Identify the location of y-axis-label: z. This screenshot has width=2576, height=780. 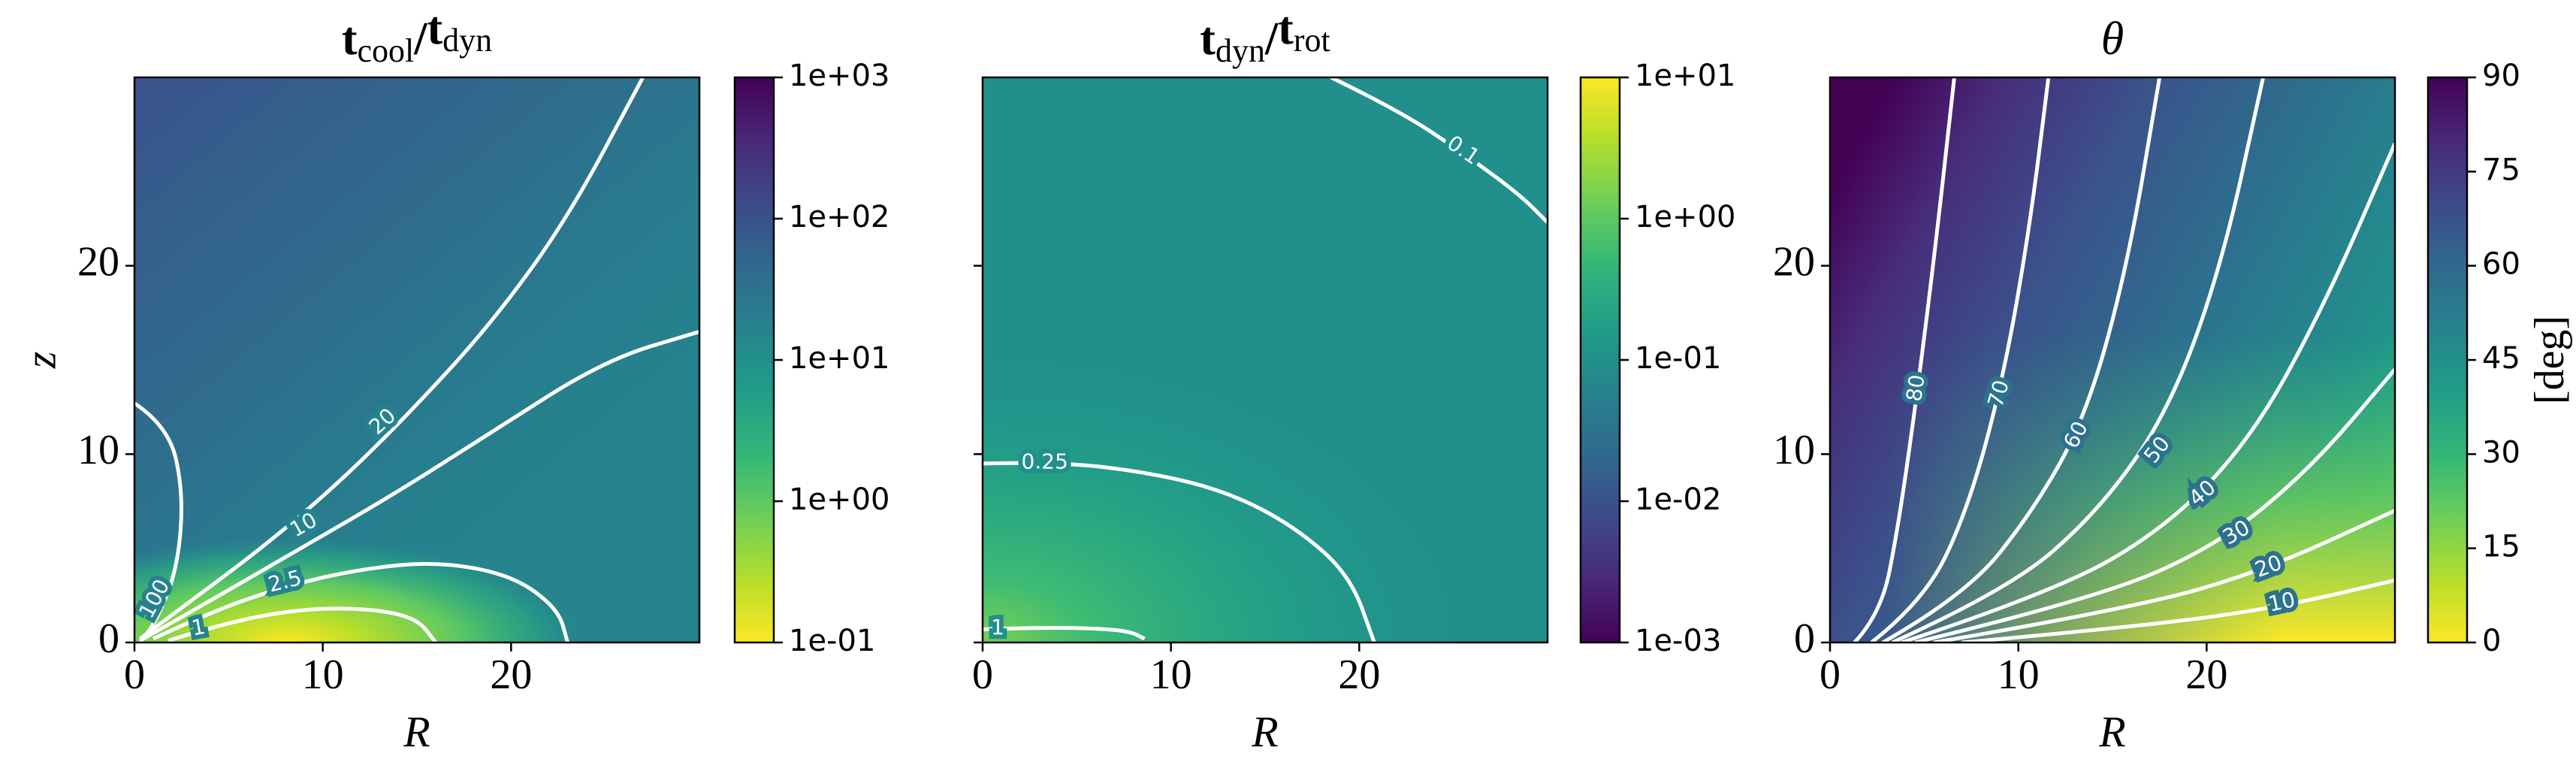
(40, 361).